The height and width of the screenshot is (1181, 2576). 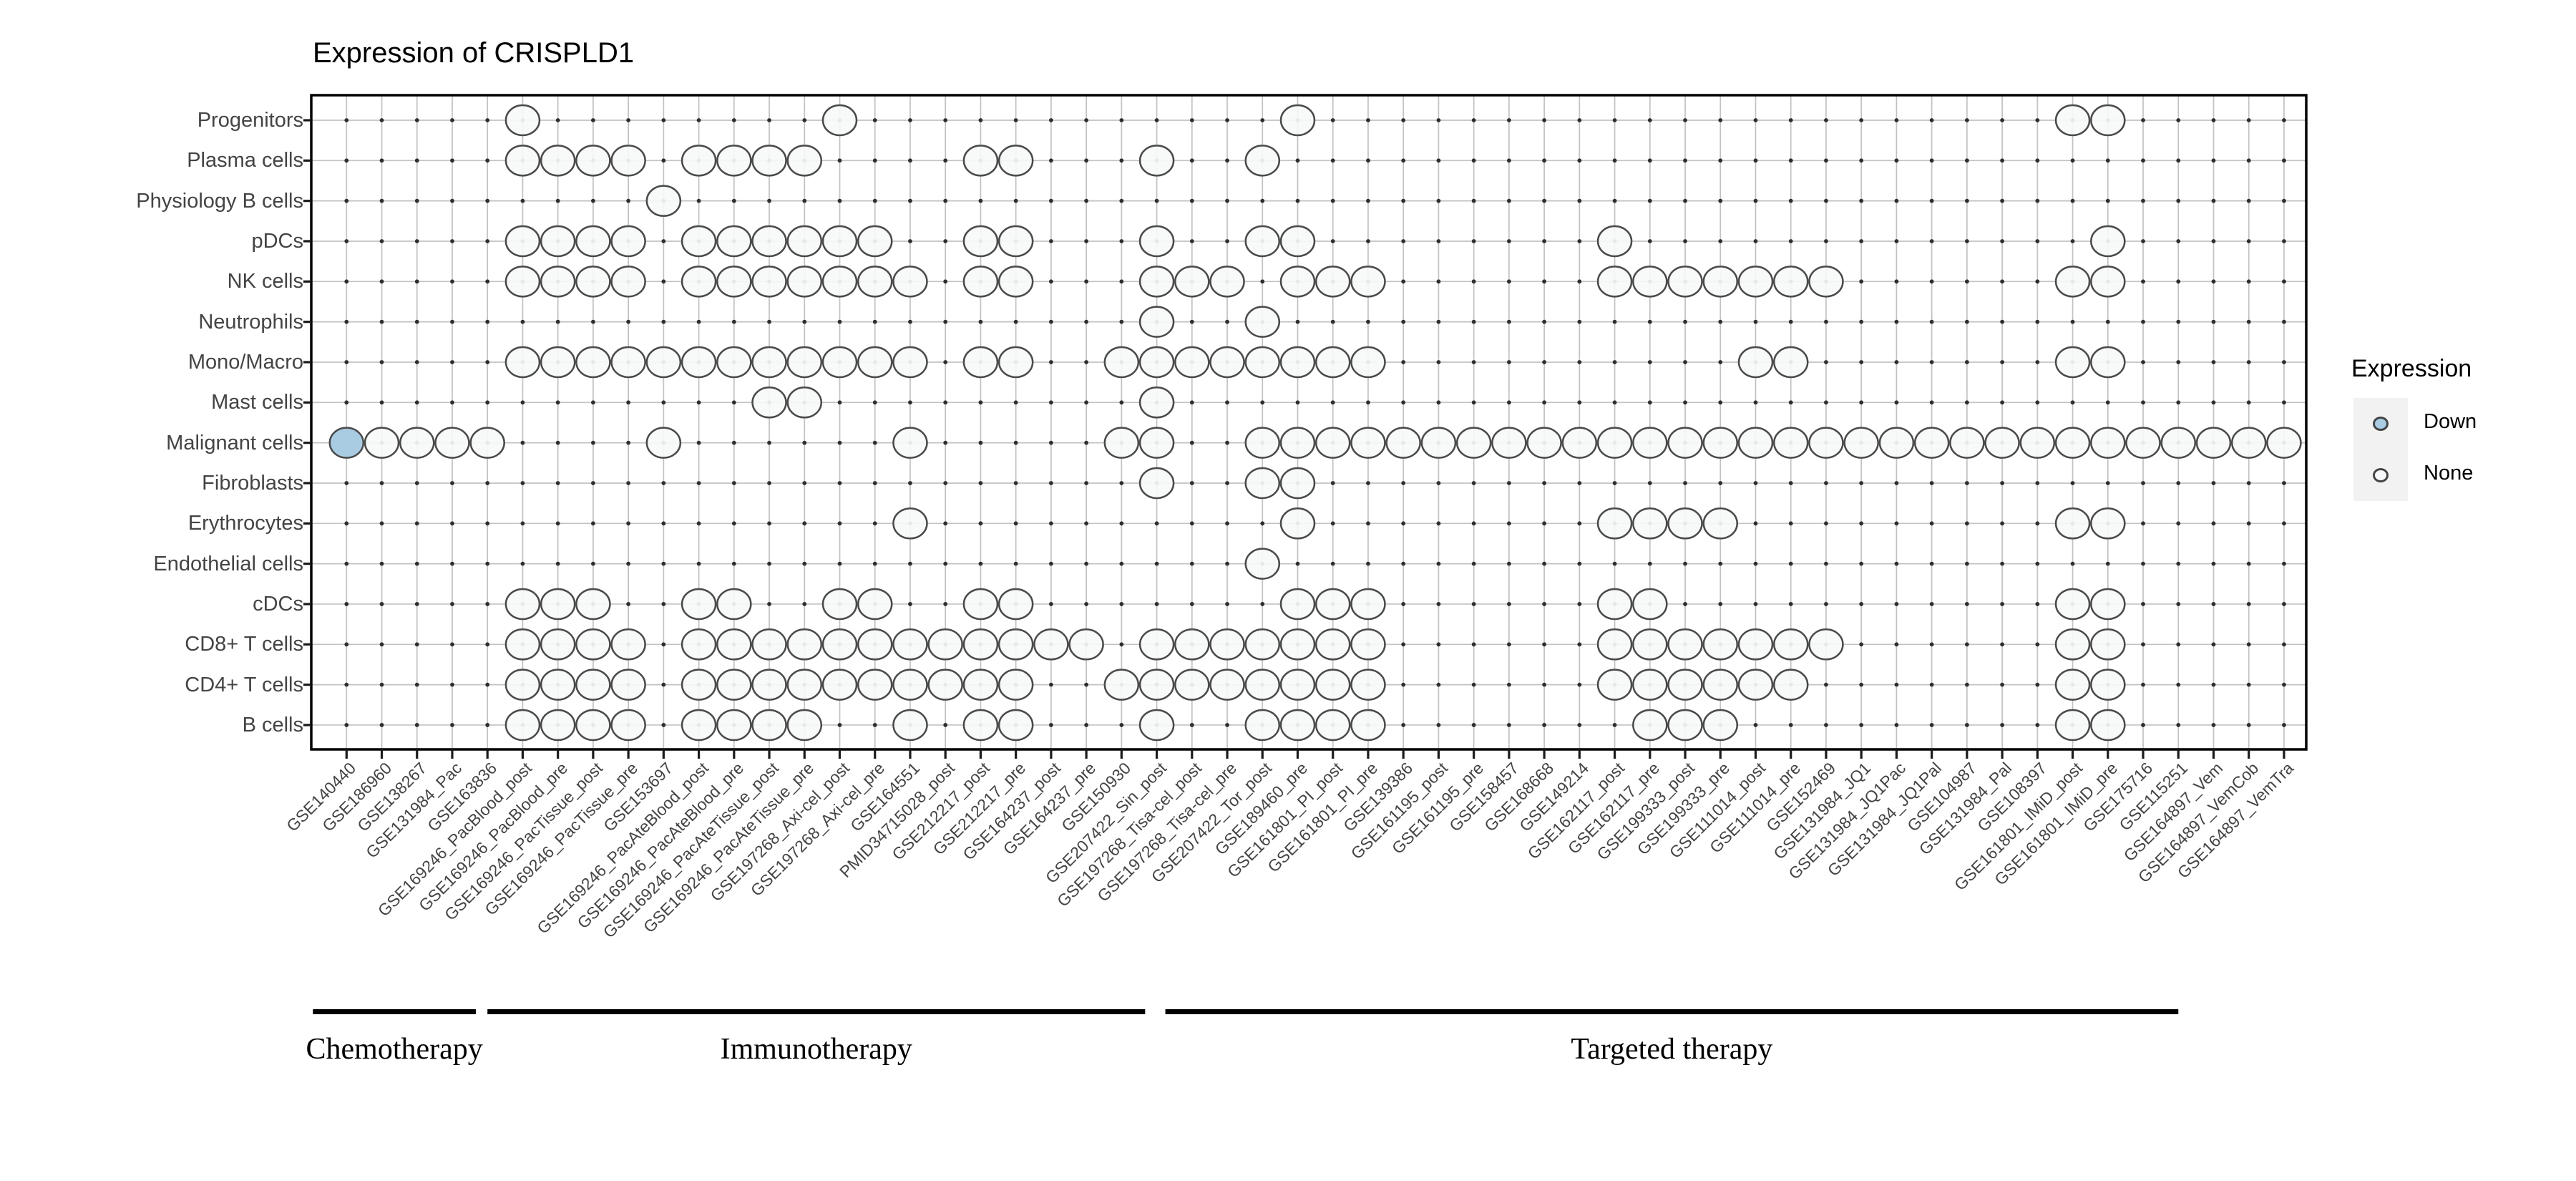 What do you see at coordinates (257, 402) in the screenshot?
I see `y-axis-label: Mast cells` at bounding box center [257, 402].